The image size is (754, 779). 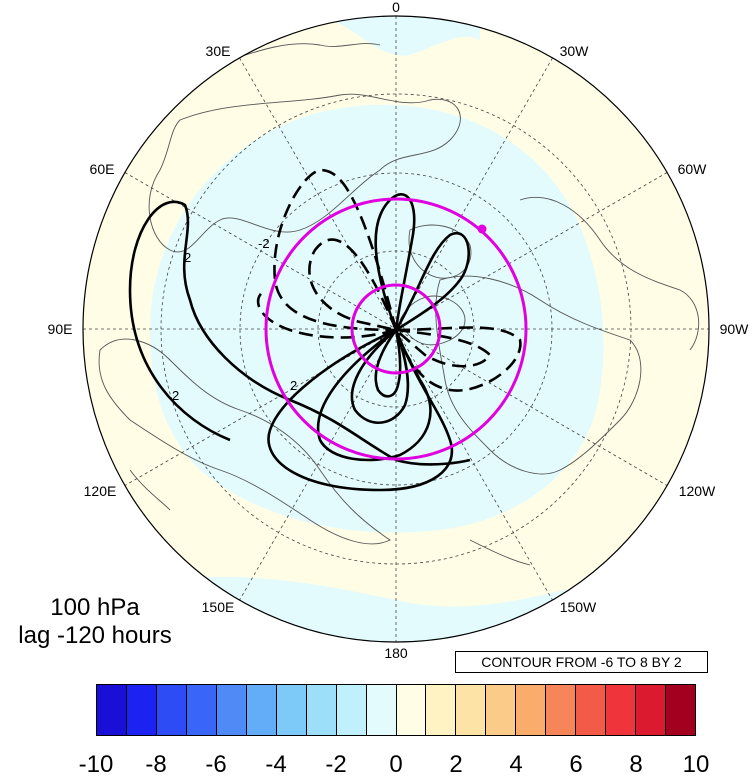 What do you see at coordinates (276, 764) in the screenshot?
I see `colorbar-tick-label: -4` at bounding box center [276, 764].